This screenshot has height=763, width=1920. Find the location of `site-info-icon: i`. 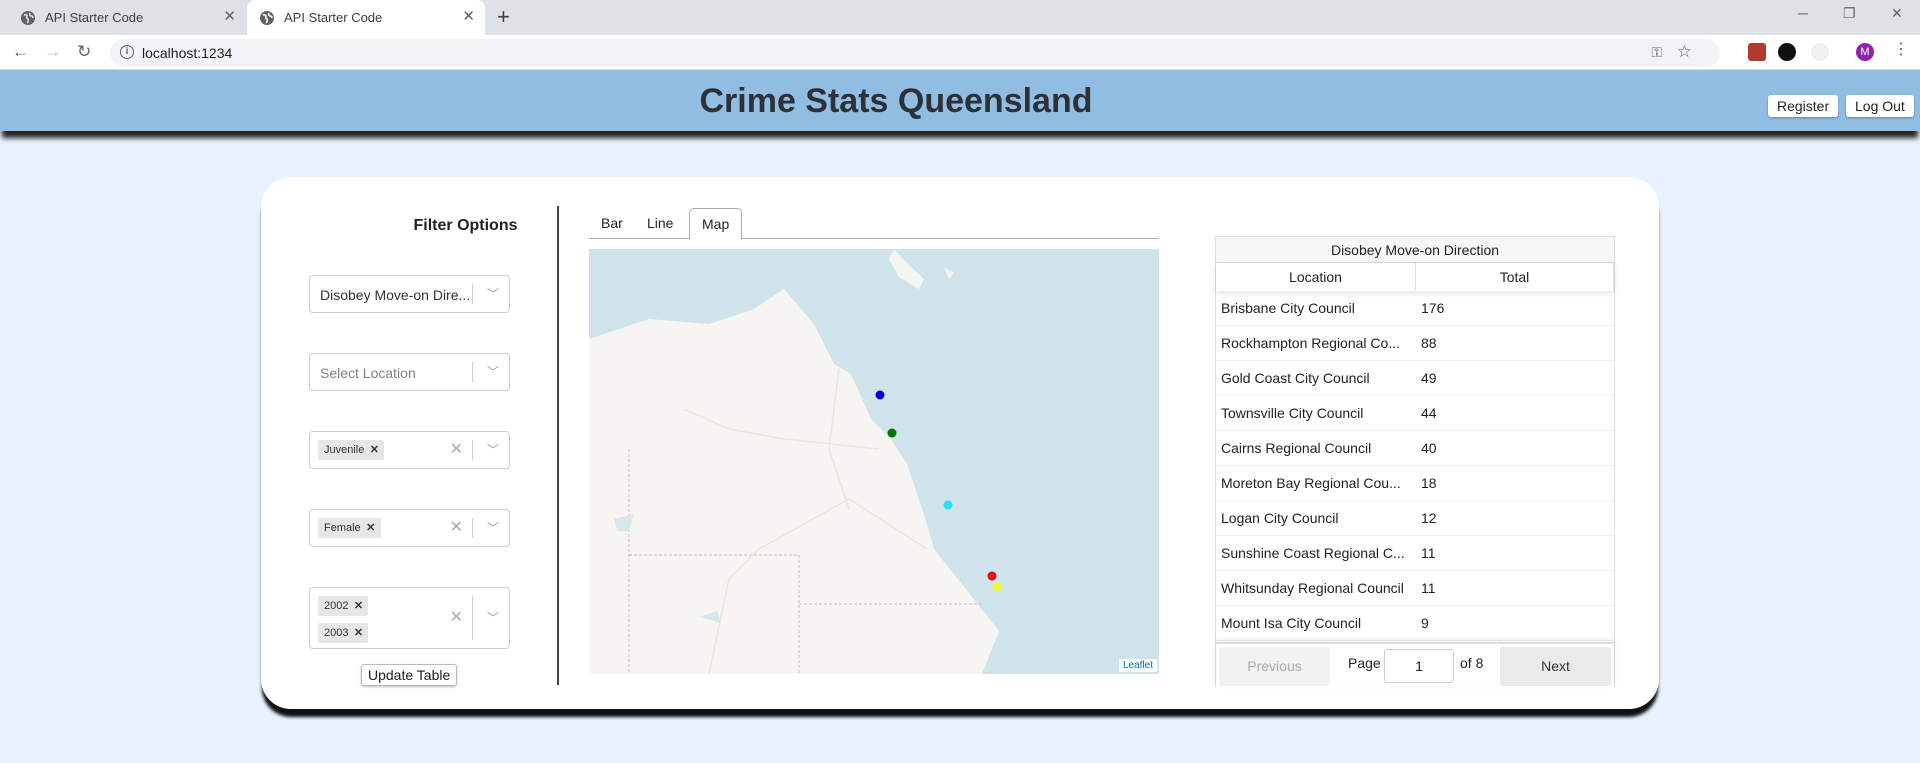

site-info-icon: i is located at coordinates (127, 52).